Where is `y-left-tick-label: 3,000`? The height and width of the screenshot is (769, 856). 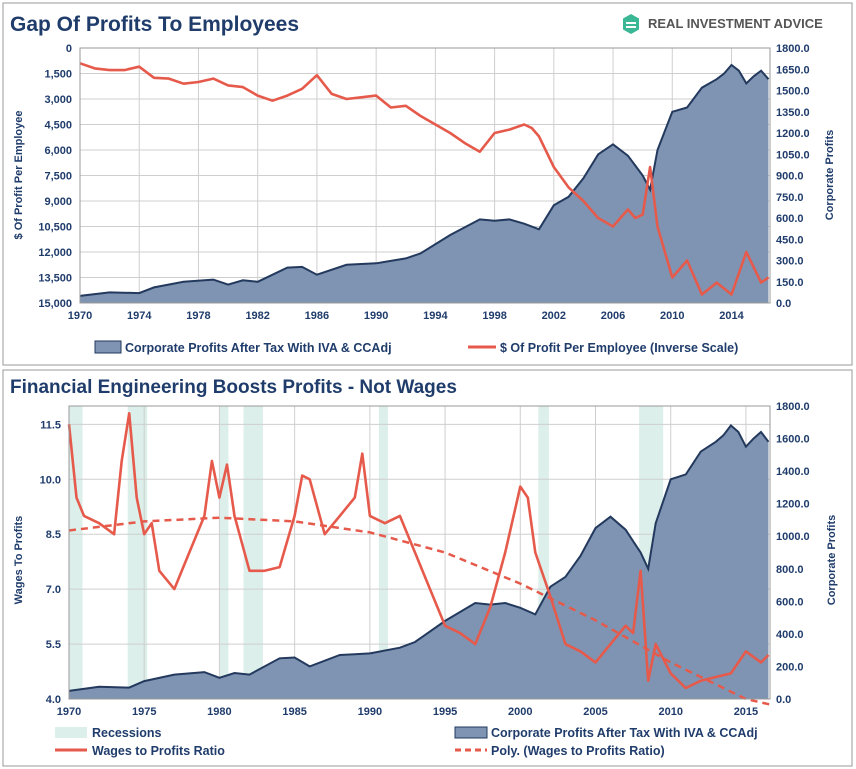 y-left-tick-label: 3,000 is located at coordinates (58, 100).